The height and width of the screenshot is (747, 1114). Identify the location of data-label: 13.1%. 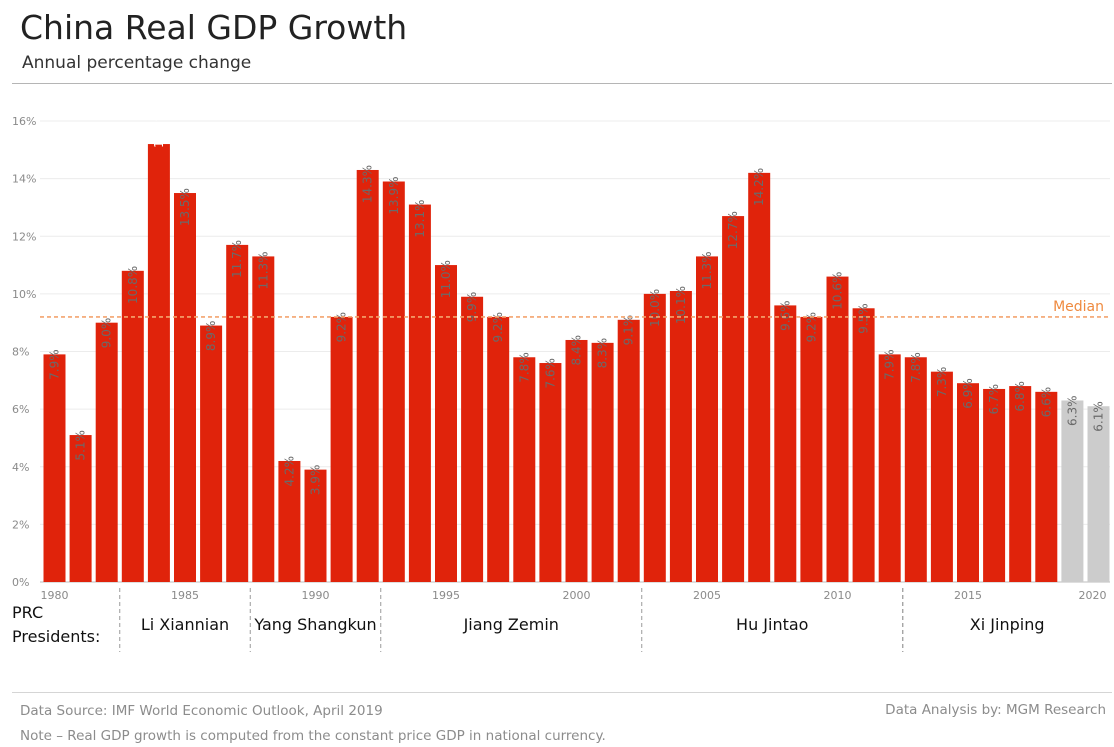
(420, 219).